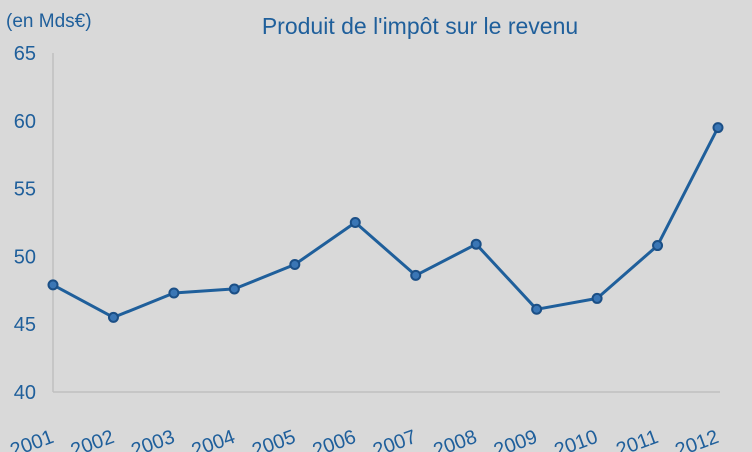  What do you see at coordinates (25, 257) in the screenshot?
I see `y-tick-label: 50` at bounding box center [25, 257].